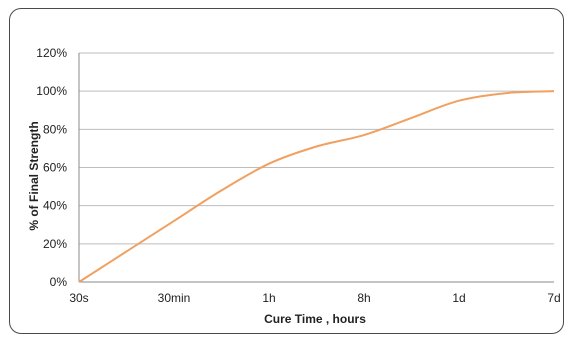 This screenshot has height=337, width=572. Describe the element at coordinates (315, 319) in the screenshot. I see `x-axis-title: Cure Time , hours` at that location.